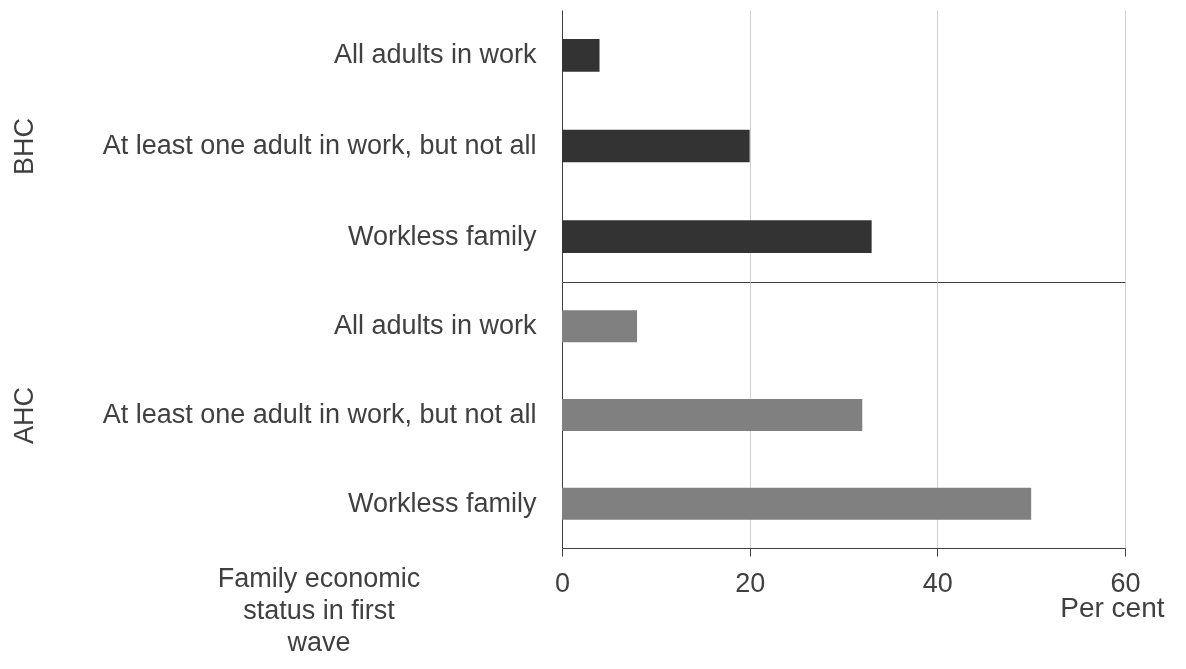 This screenshot has height=669, width=1186. What do you see at coordinates (319, 610) in the screenshot?
I see `text: Family economic status in first wave` at bounding box center [319, 610].